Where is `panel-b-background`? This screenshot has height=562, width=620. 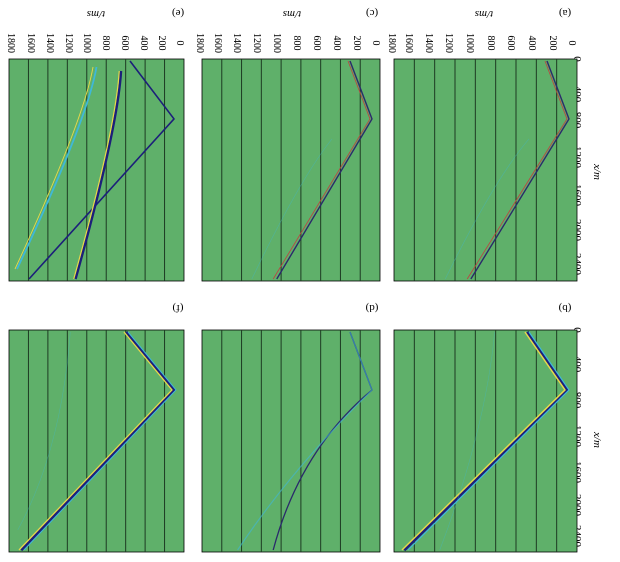
panel-b-background is located at coordinates (485, 441).